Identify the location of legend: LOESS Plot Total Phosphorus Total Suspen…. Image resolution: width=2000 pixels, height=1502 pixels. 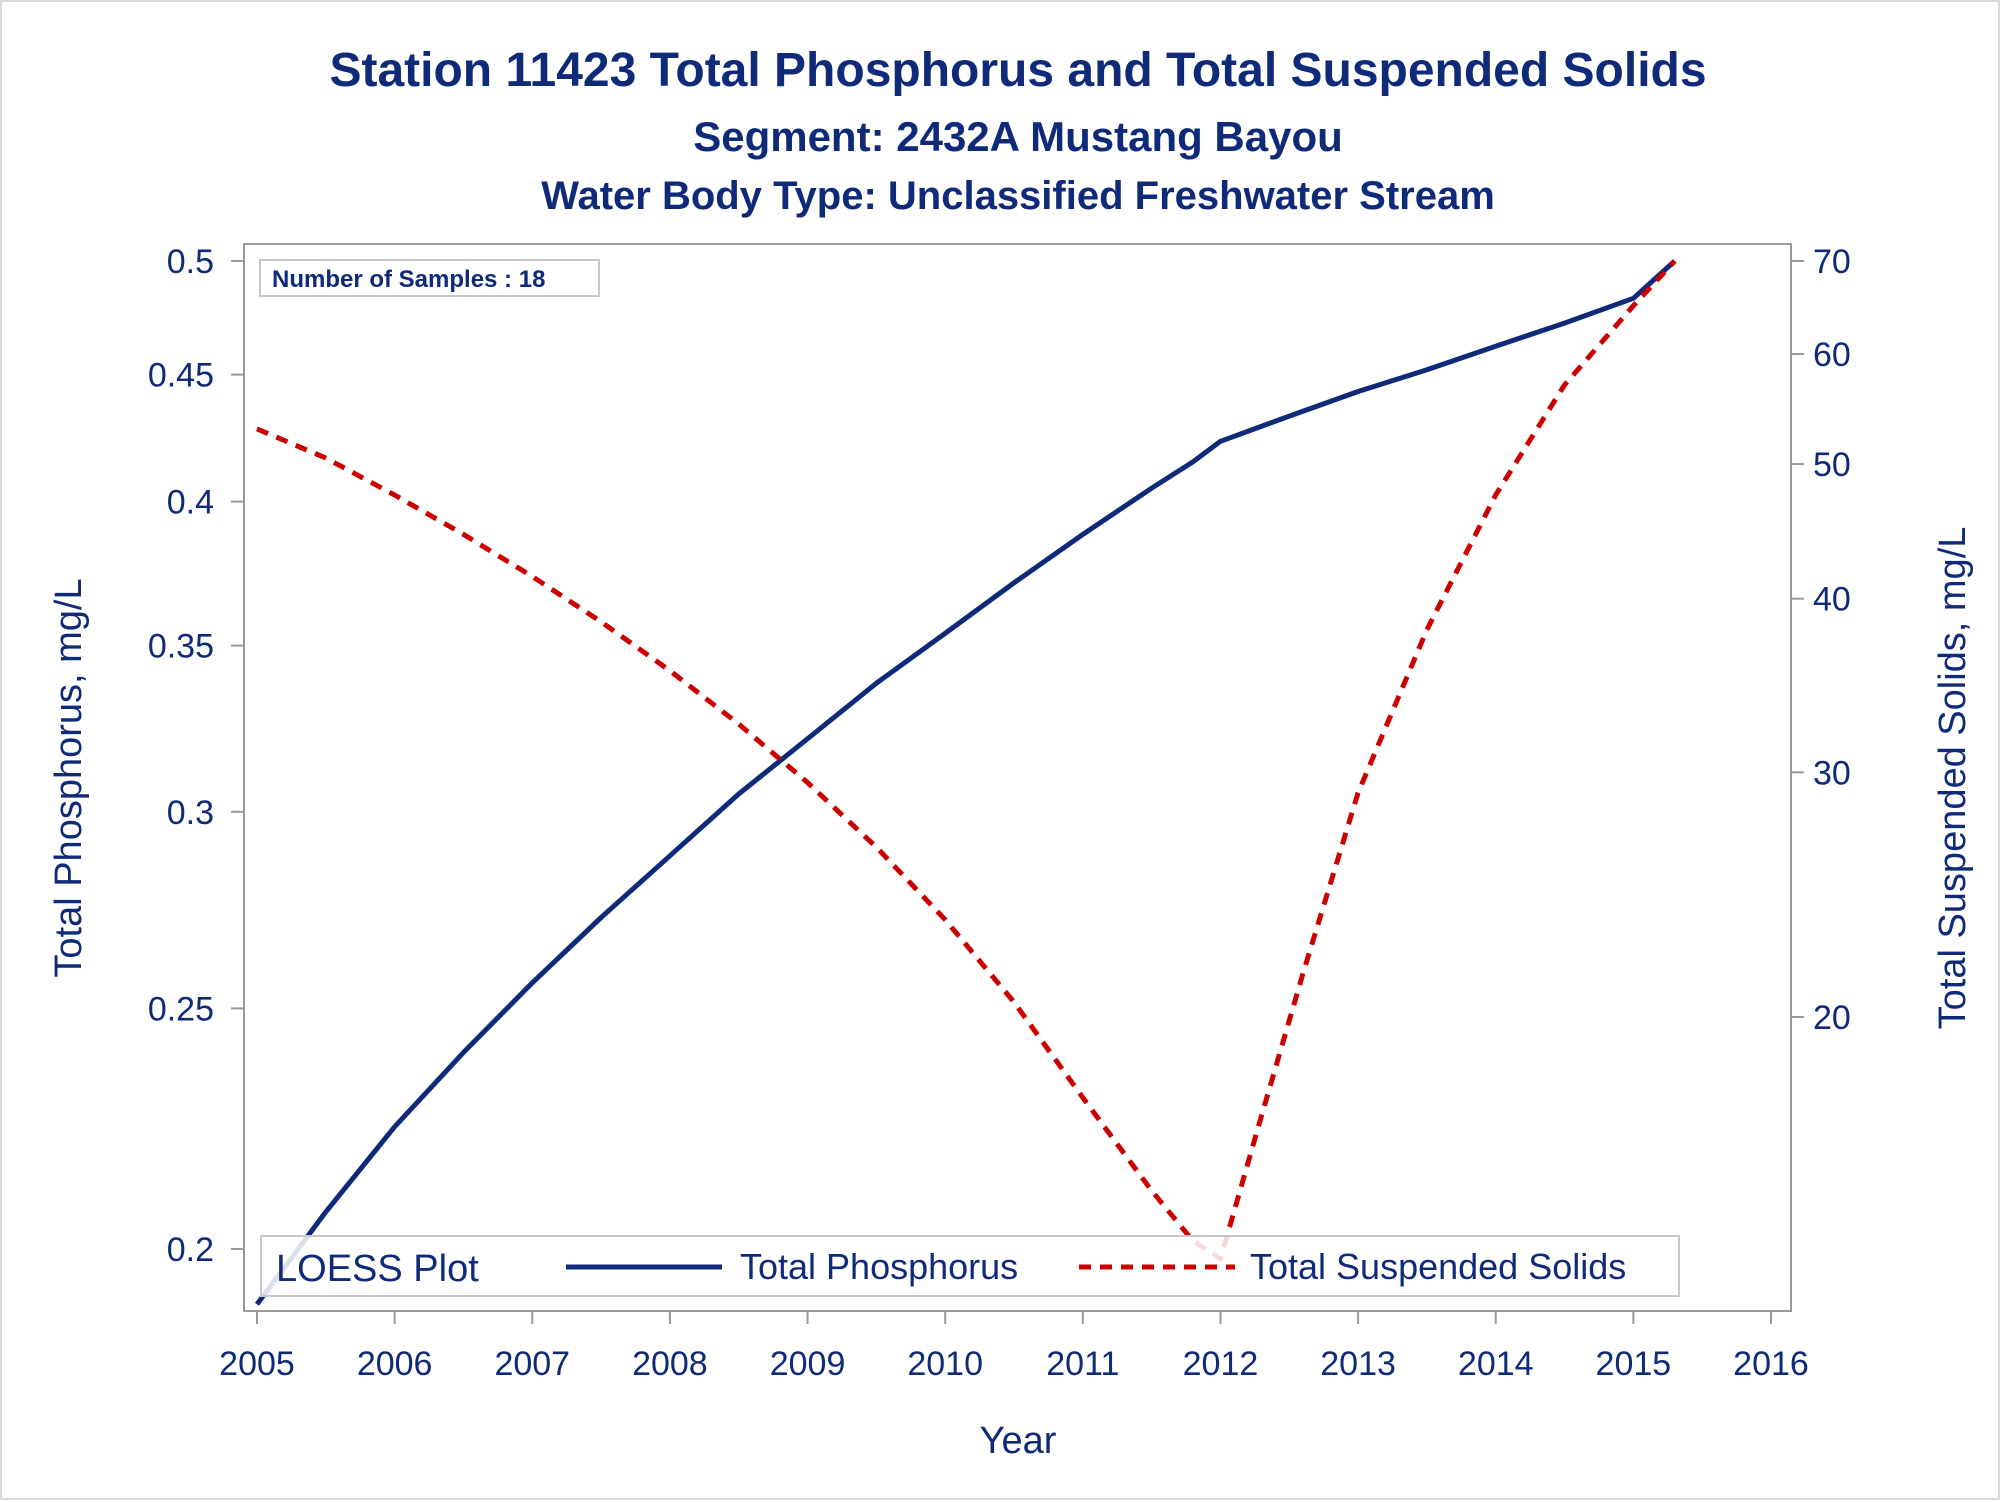
(970, 1266).